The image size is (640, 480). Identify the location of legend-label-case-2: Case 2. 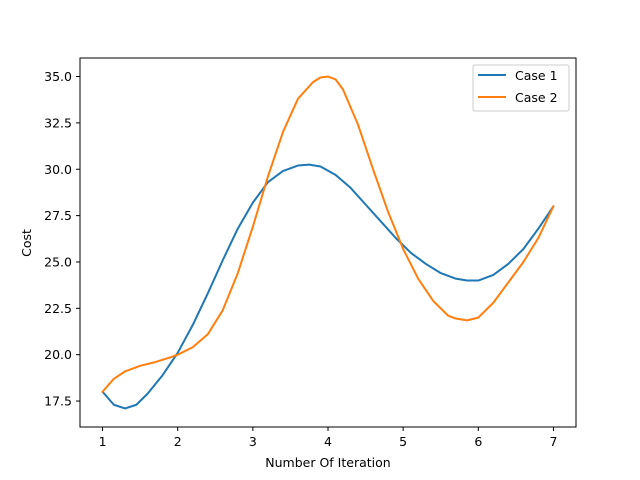
(536, 97).